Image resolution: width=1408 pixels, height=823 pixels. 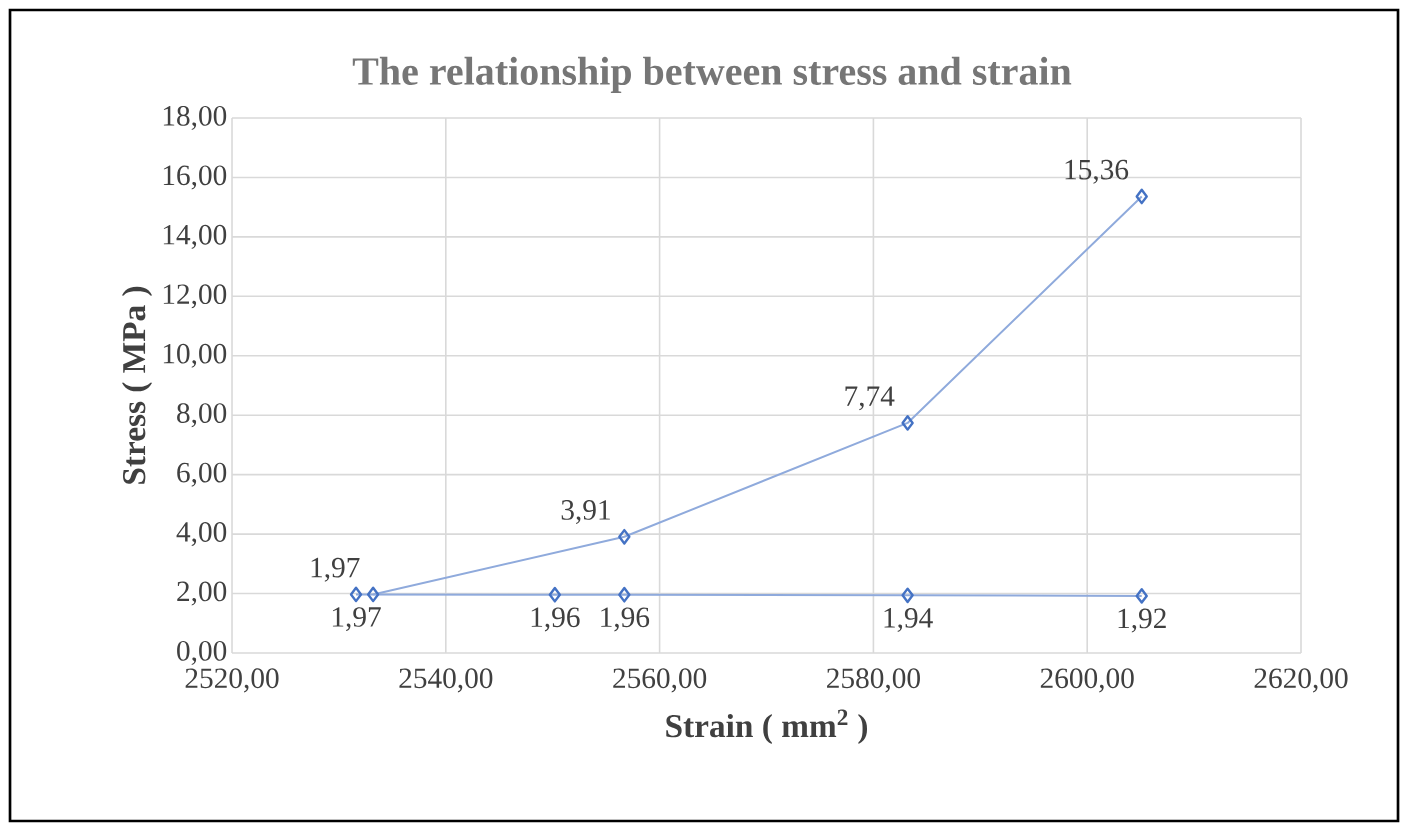 What do you see at coordinates (202, 415) in the screenshot?
I see `y-tick-label: 8,00` at bounding box center [202, 415].